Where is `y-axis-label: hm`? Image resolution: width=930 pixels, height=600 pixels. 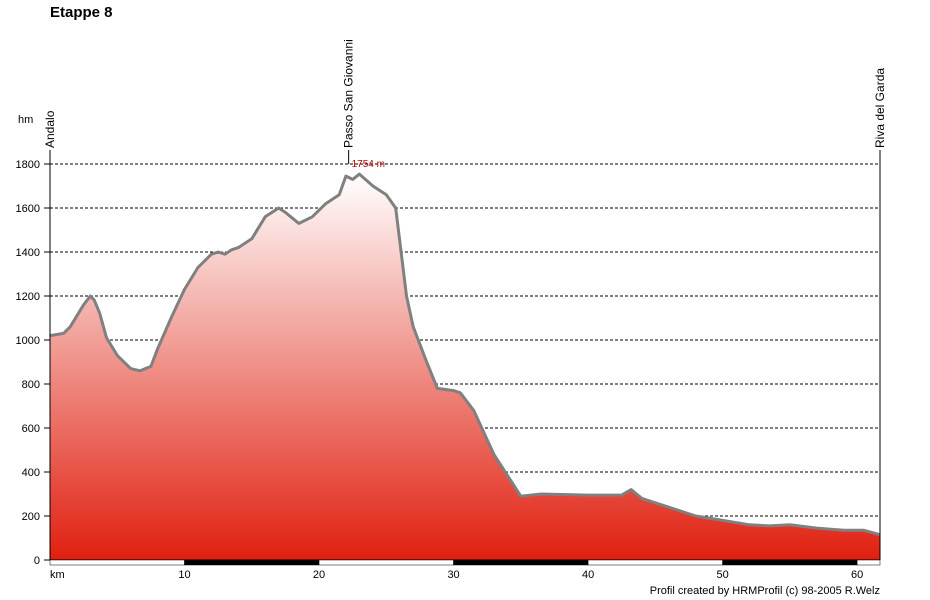
y-axis-label: hm is located at coordinates (25, 120).